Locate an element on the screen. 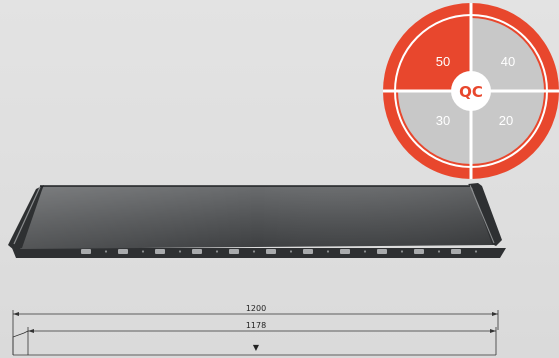 The image size is (559, 358). badge-label-top-right: 40 is located at coordinates (508, 61).